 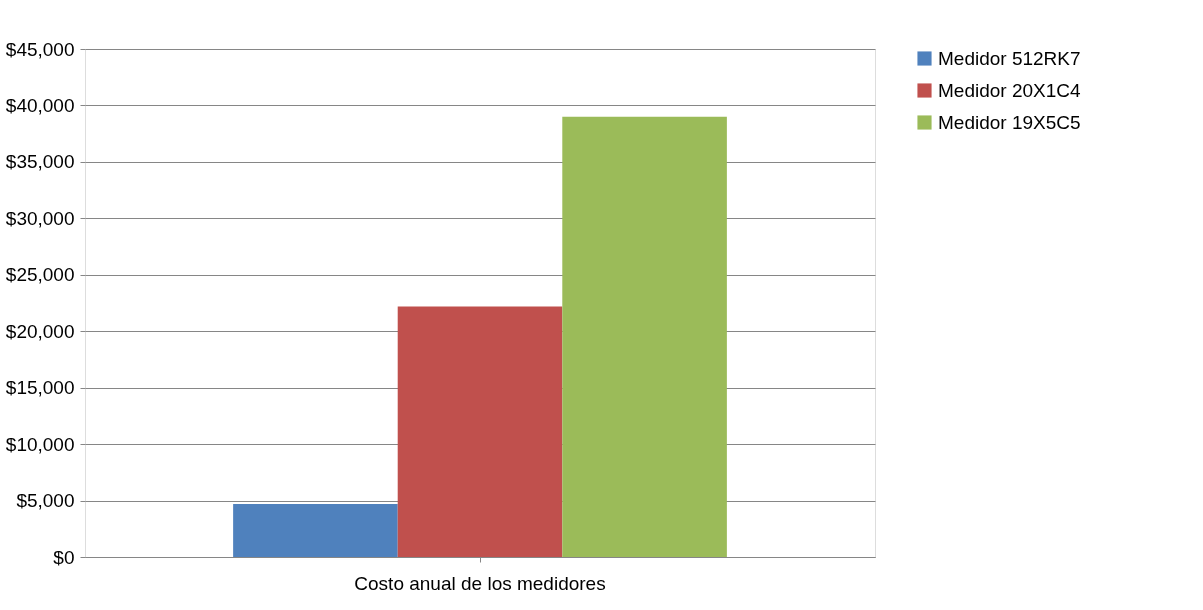 What do you see at coordinates (64, 557) in the screenshot?
I see `y-tick-label: $0` at bounding box center [64, 557].